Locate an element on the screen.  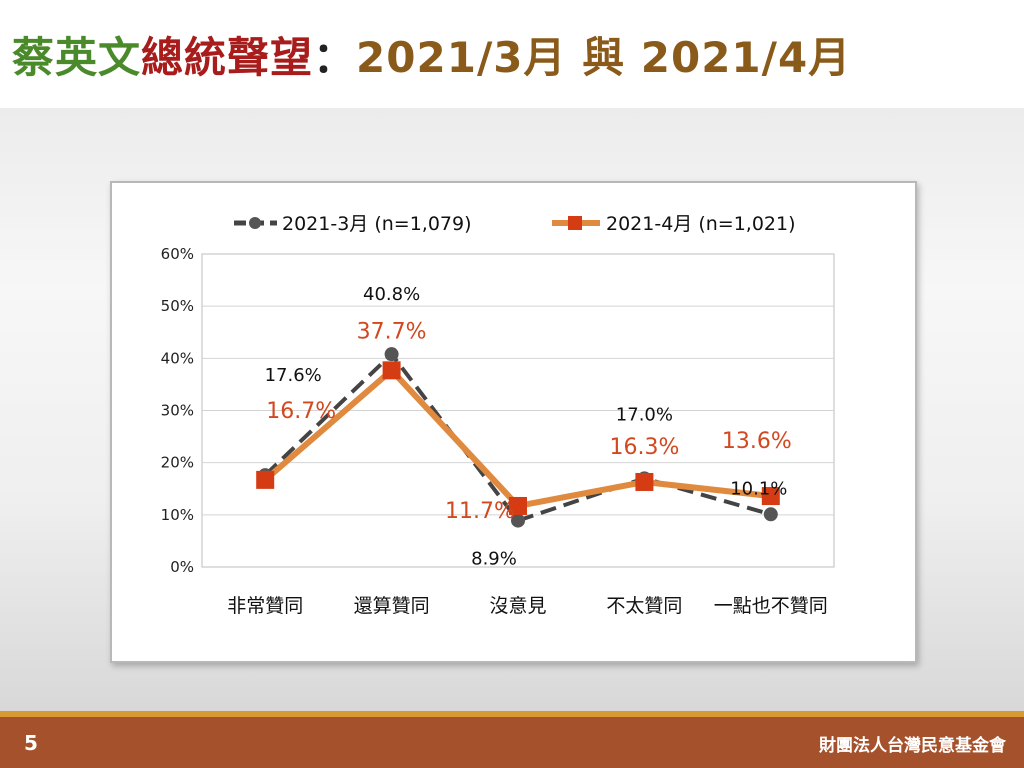
data-label-mar: 10.1% is located at coordinates (758, 488).